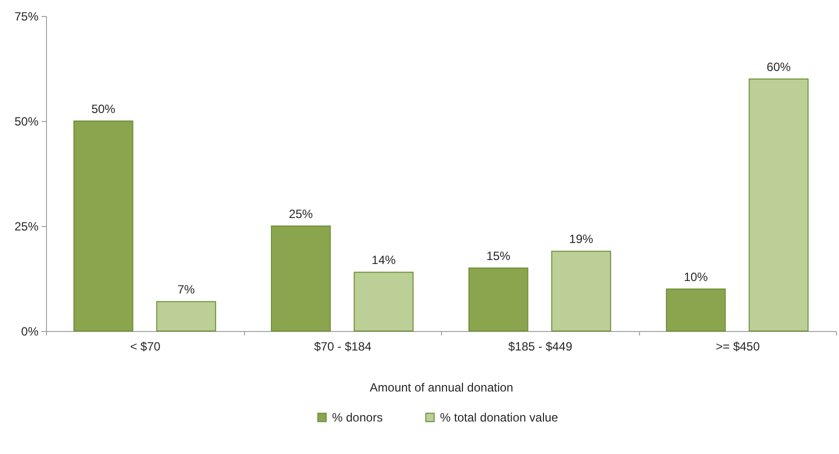 This screenshot has height=454, width=839. Describe the element at coordinates (30, 331) in the screenshot. I see `y-tick-label: 0%` at that location.